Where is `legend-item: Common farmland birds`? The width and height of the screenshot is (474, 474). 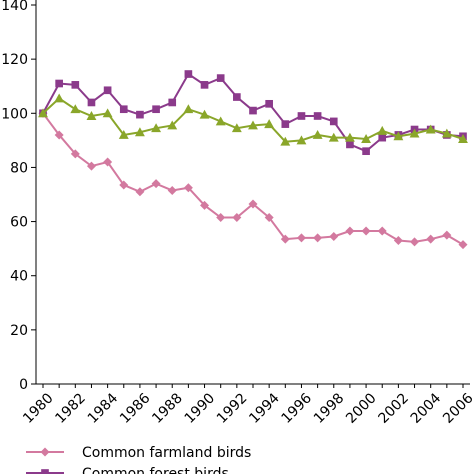
legend-item: Common farmland birds is located at coordinates (138, 453).